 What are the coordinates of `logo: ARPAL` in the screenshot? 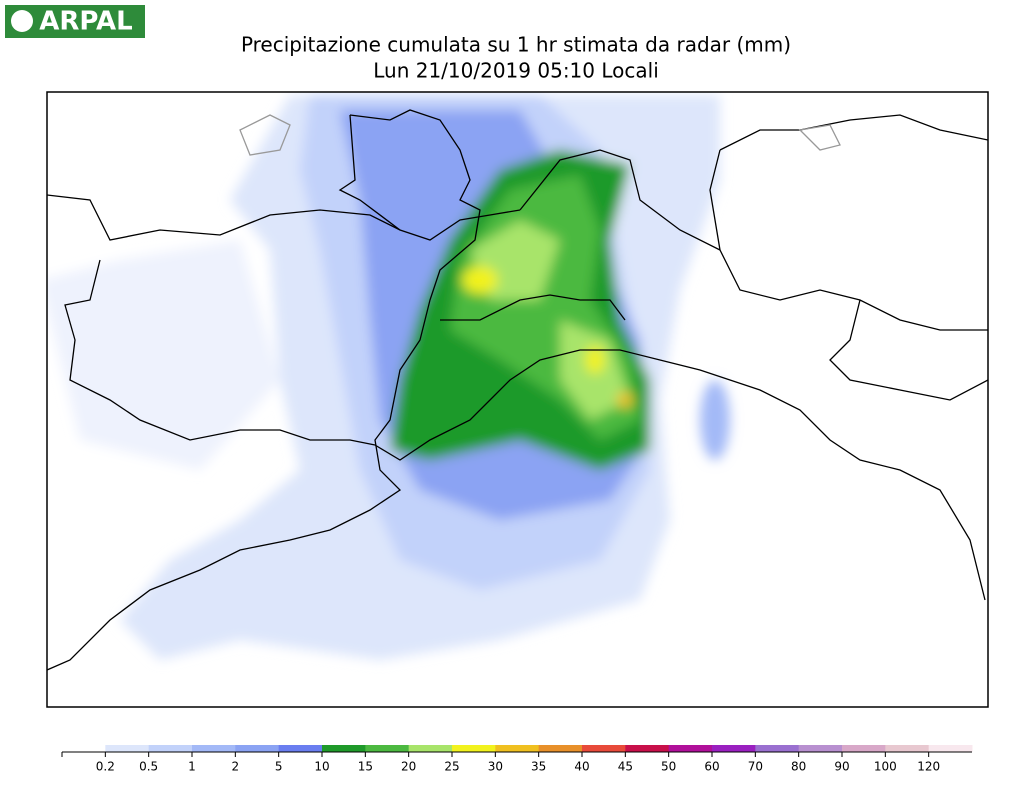 It's located at (75, 21).